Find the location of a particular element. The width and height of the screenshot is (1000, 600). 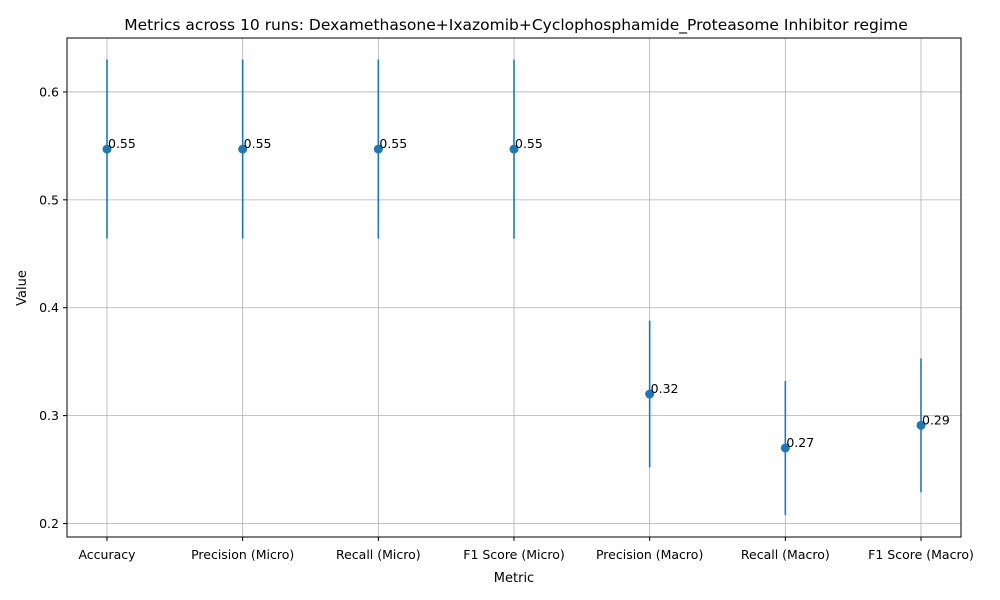

y-tick-label: 0.6 is located at coordinates (49, 91).